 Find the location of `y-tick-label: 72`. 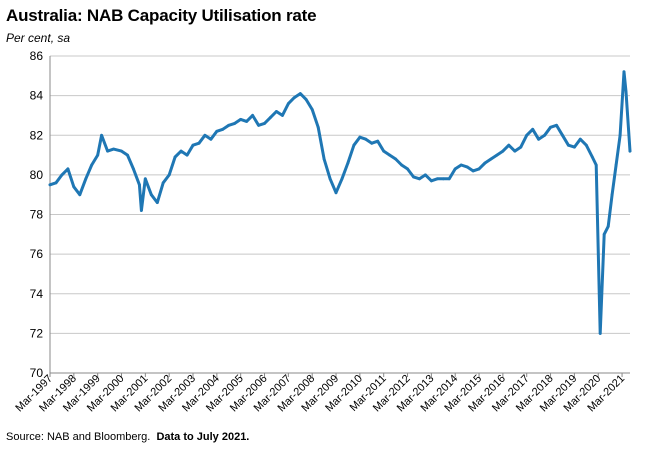

y-tick-label: 72 is located at coordinates (37, 333).